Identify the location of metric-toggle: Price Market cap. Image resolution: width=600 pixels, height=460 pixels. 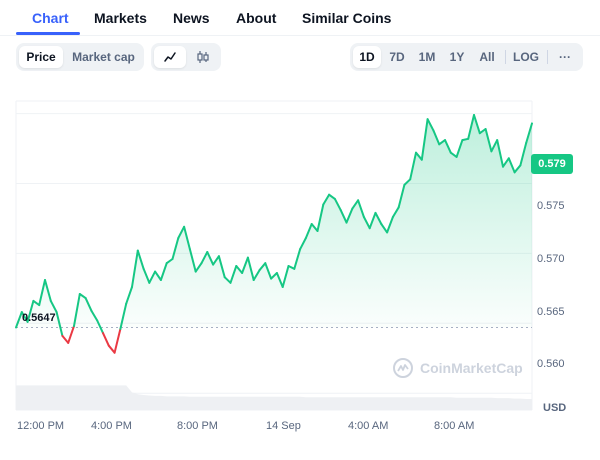
(80, 57).